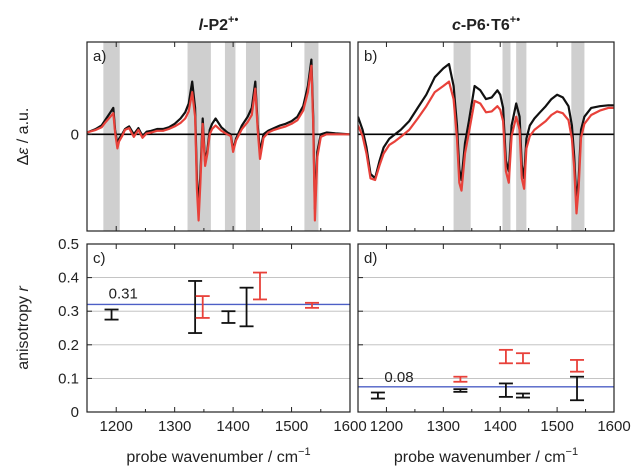  I want to click on top-y-axis-label: Δε / a.u., so click(23, 137).